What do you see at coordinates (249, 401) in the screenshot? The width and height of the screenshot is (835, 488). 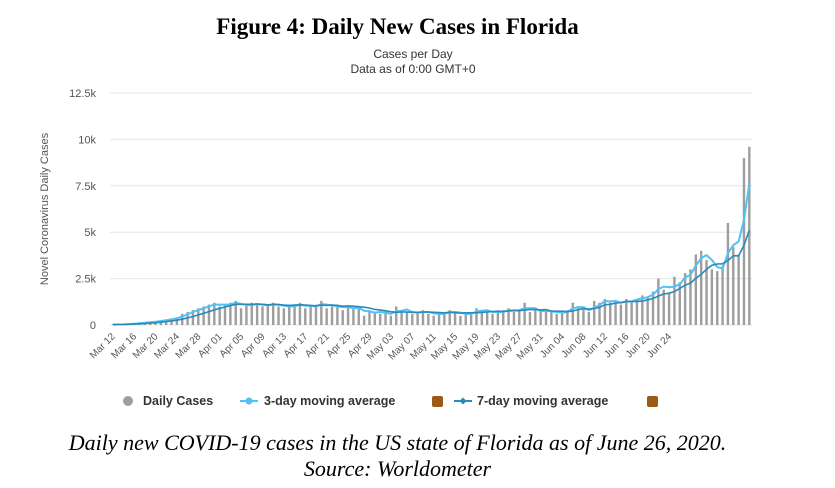 I see `legend-ma3-marker` at bounding box center [249, 401].